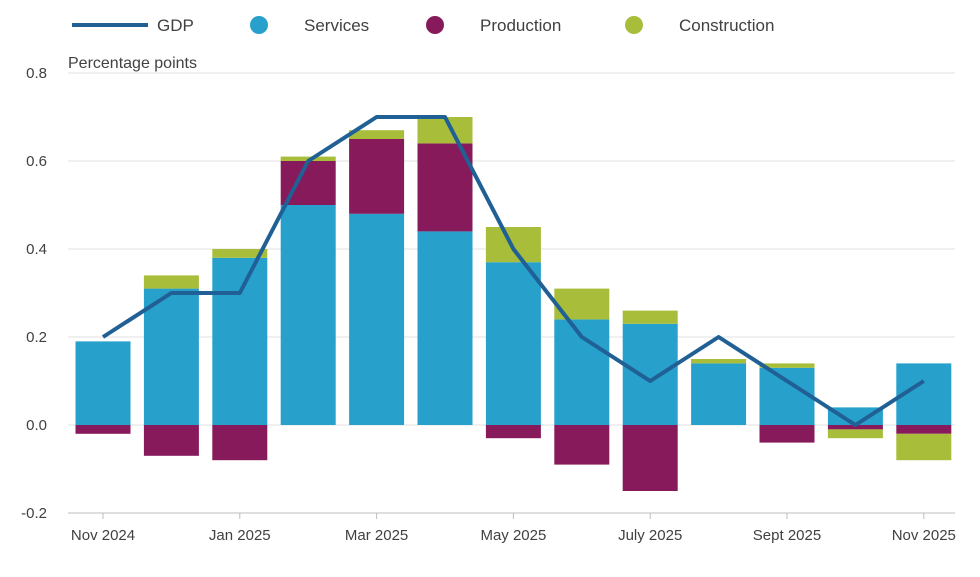  I want to click on legend-production-label: Production, so click(520, 25).